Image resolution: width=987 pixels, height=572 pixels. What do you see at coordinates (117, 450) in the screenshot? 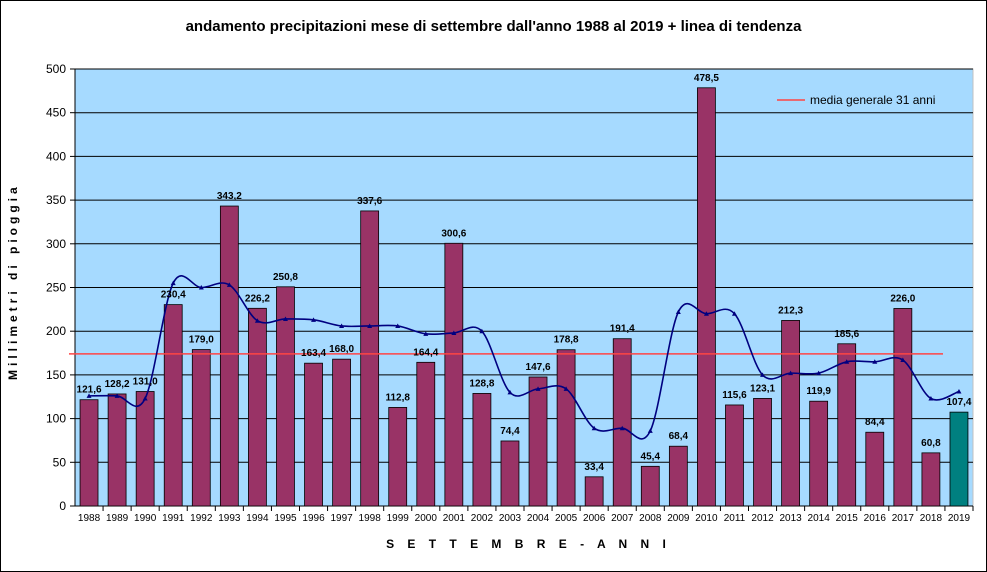
I see `bar-1989` at bounding box center [117, 450].